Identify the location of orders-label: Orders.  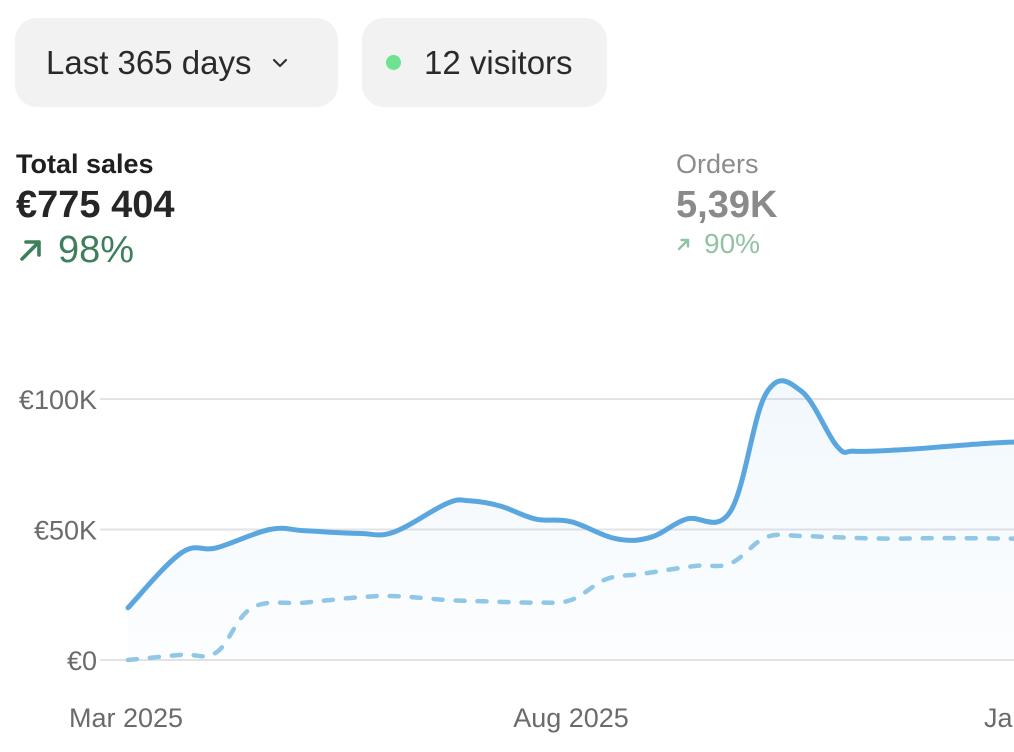
(717, 164).